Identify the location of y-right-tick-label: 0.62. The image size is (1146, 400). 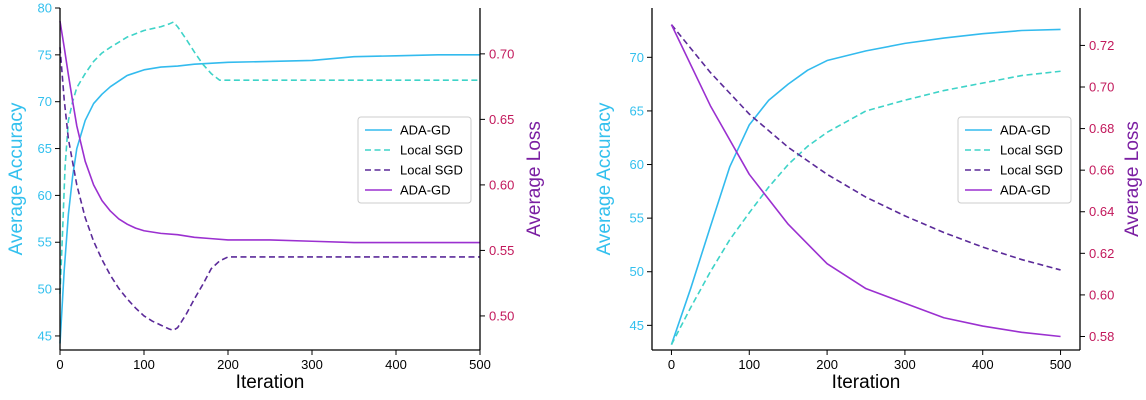
(1101, 253).